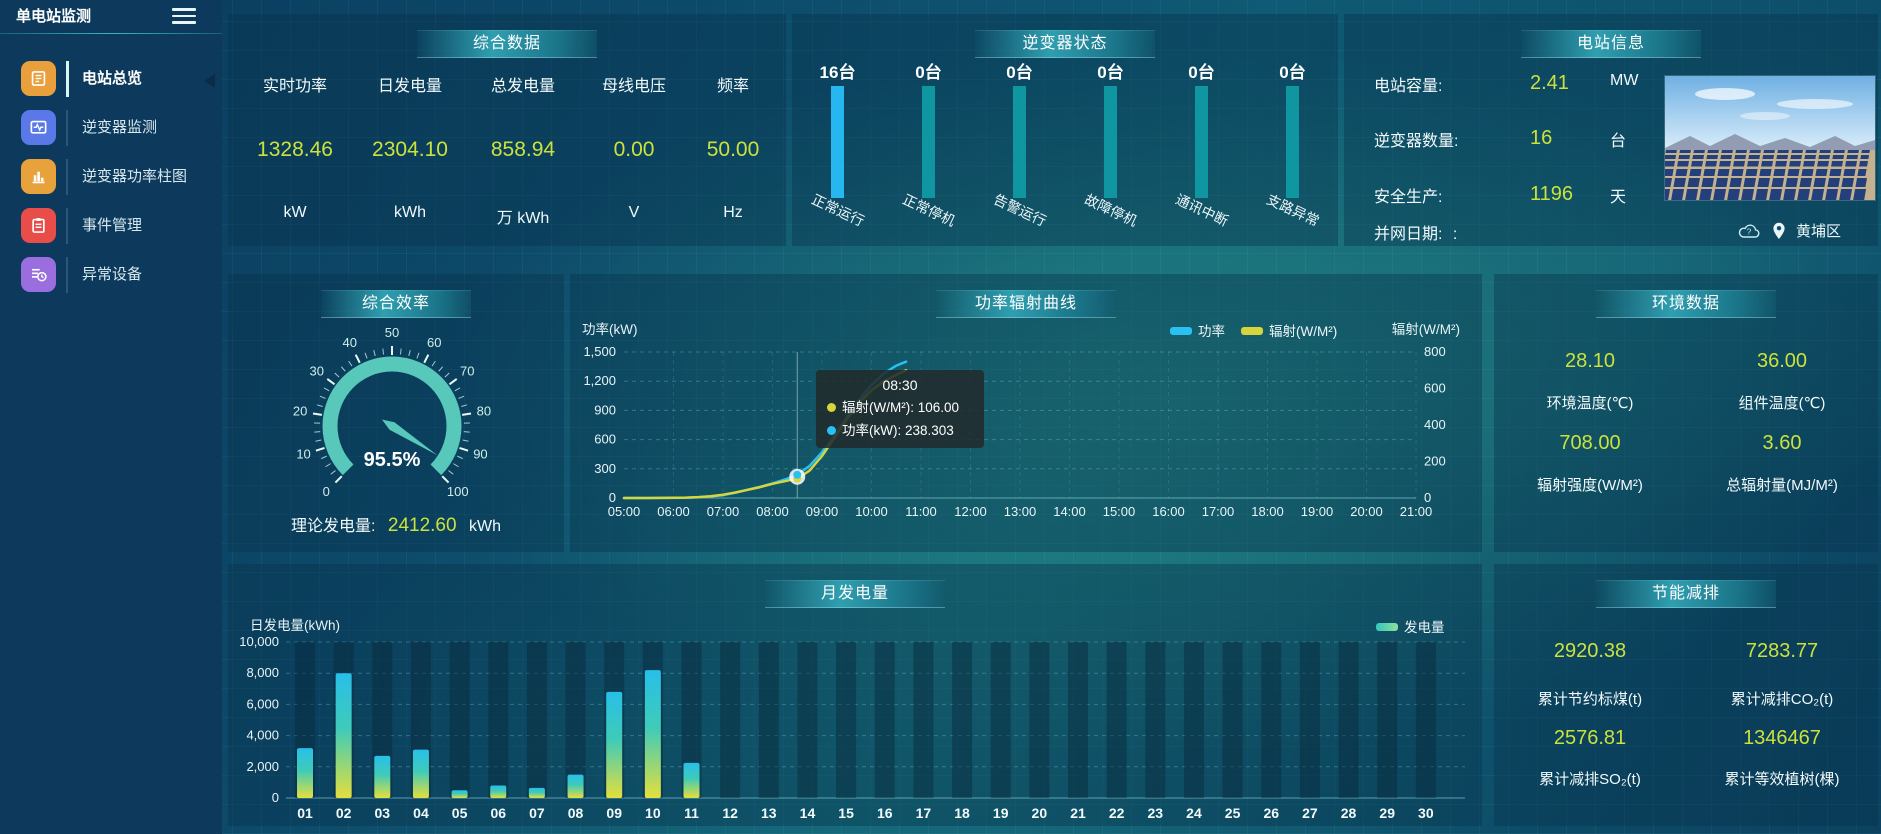 The height and width of the screenshot is (834, 1881). Describe the element at coordinates (409, 86) in the screenshot. I see `summary-metric-label: 日发电量` at that location.